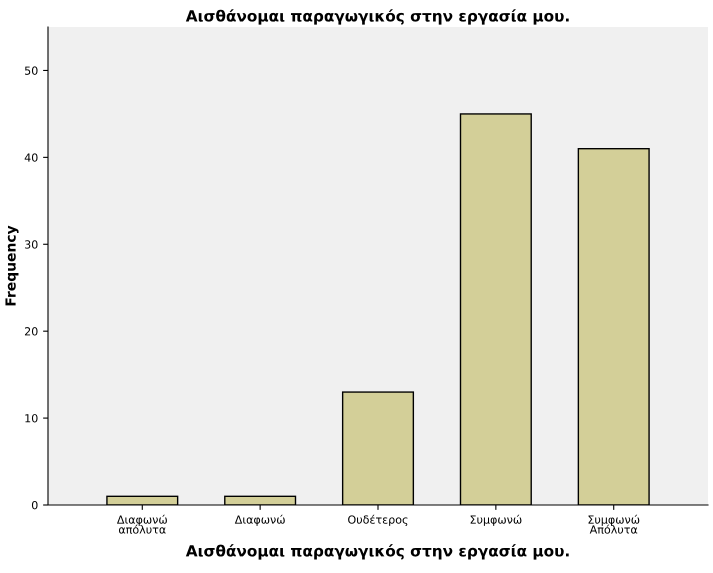 This screenshot has width=713, height=573. What do you see at coordinates (31, 157) in the screenshot?
I see `y-tick-label: 40` at bounding box center [31, 157].